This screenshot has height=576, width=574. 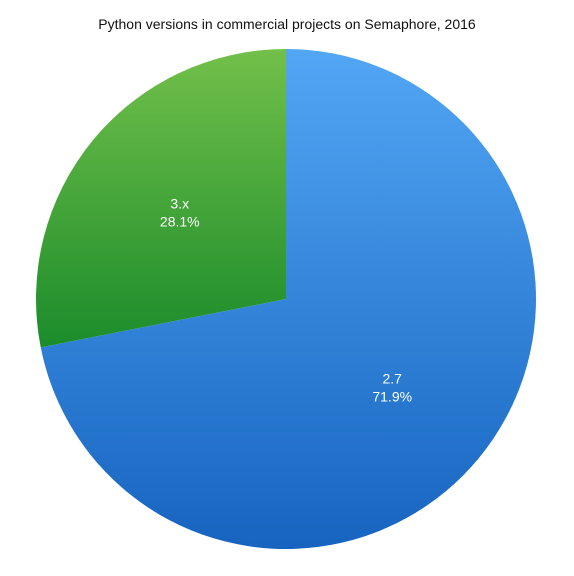 What do you see at coordinates (392, 396) in the screenshot?
I see `slice-value-label: 71.9%` at bounding box center [392, 396].